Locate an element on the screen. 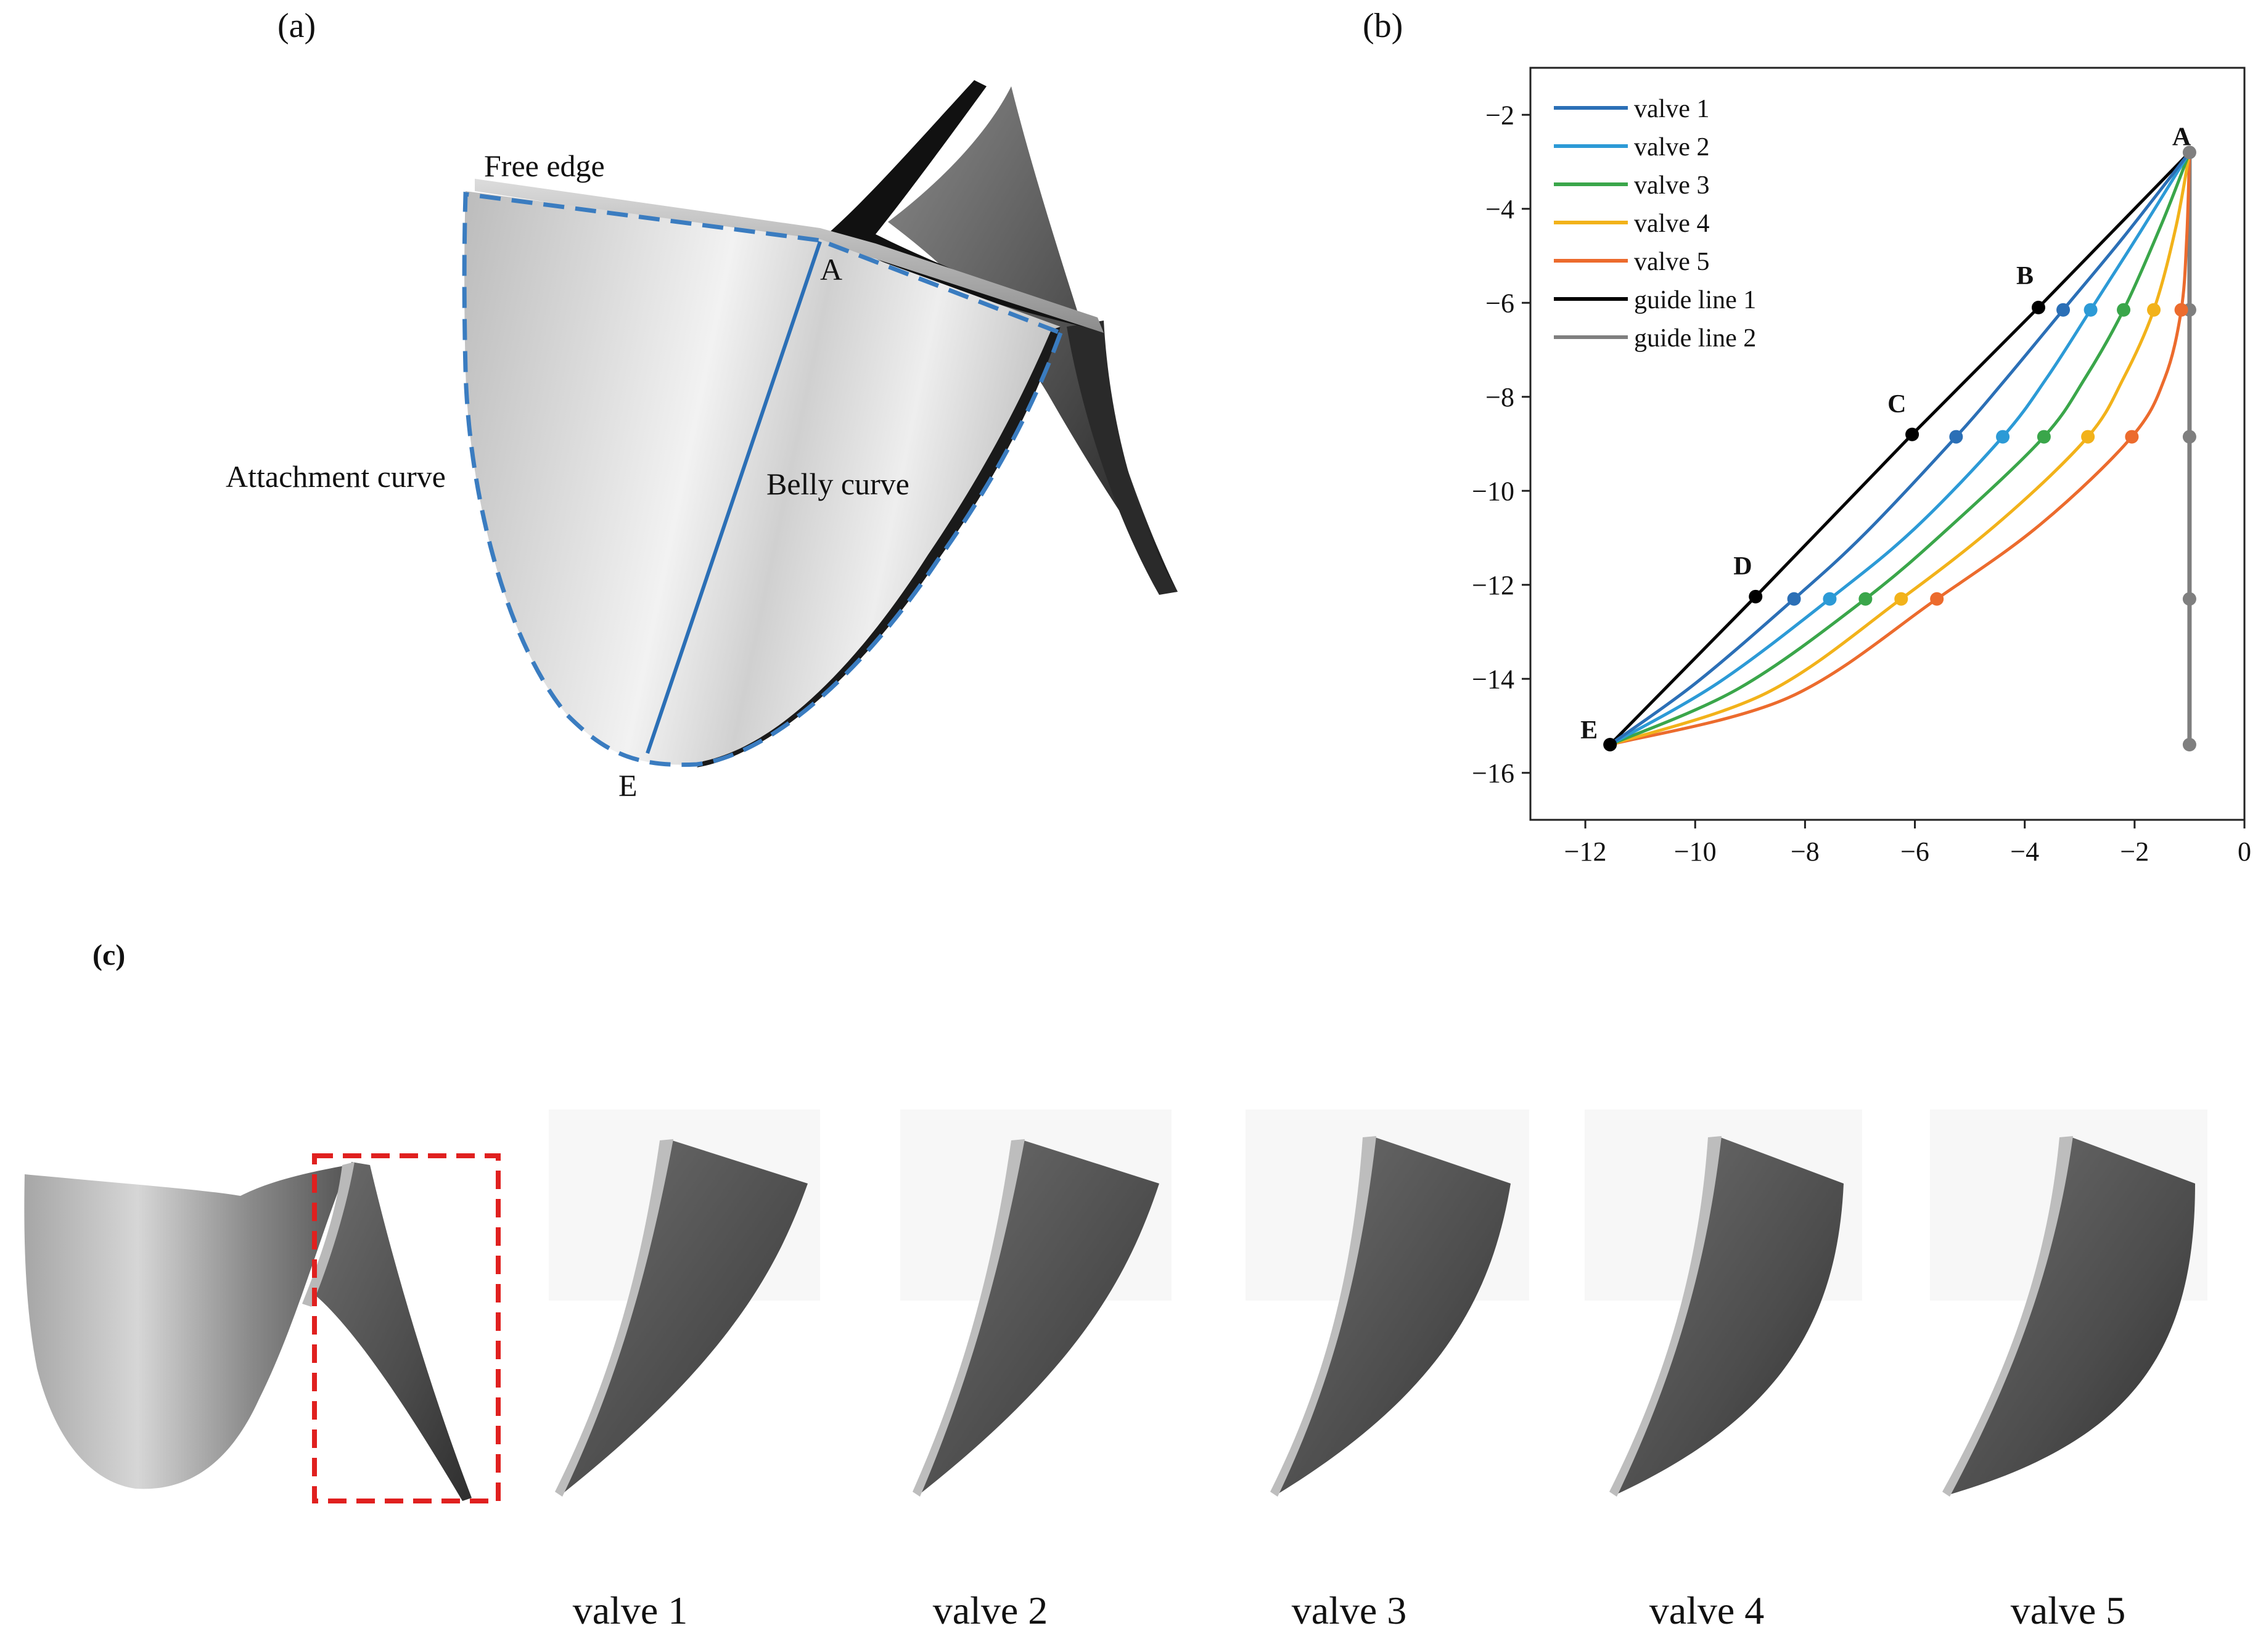 Image resolution: width=2258 pixels, height=1652 pixels. panel-c-label: (c) is located at coordinates (109, 955).